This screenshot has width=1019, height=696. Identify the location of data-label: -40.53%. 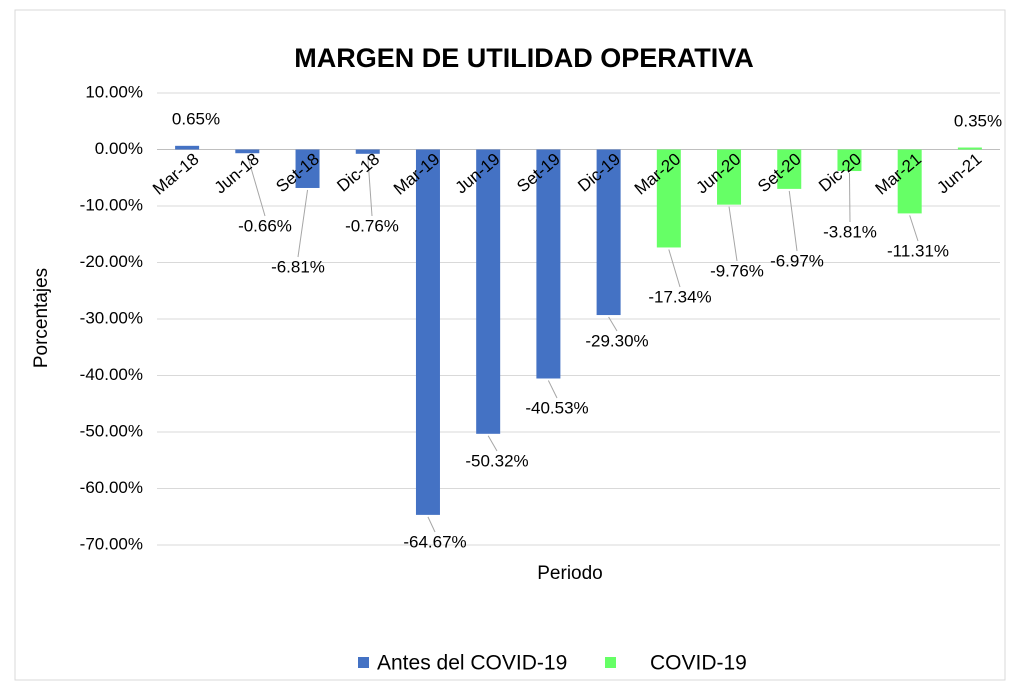
(556, 407).